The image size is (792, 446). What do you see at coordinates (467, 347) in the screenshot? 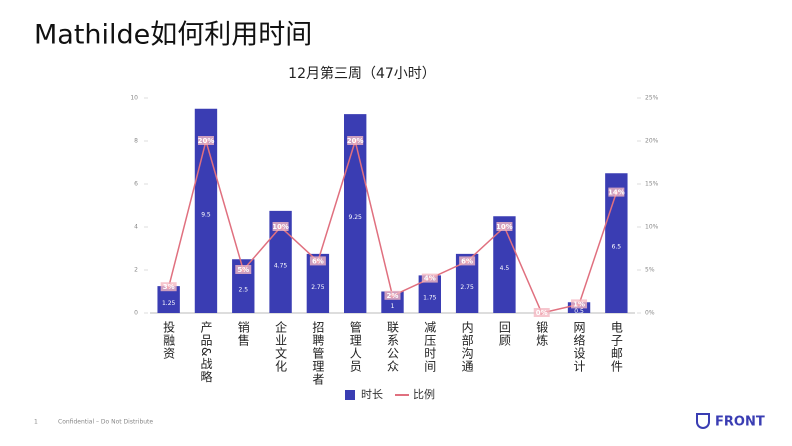
I see `x-tick-label: 内部沟通` at bounding box center [467, 347].